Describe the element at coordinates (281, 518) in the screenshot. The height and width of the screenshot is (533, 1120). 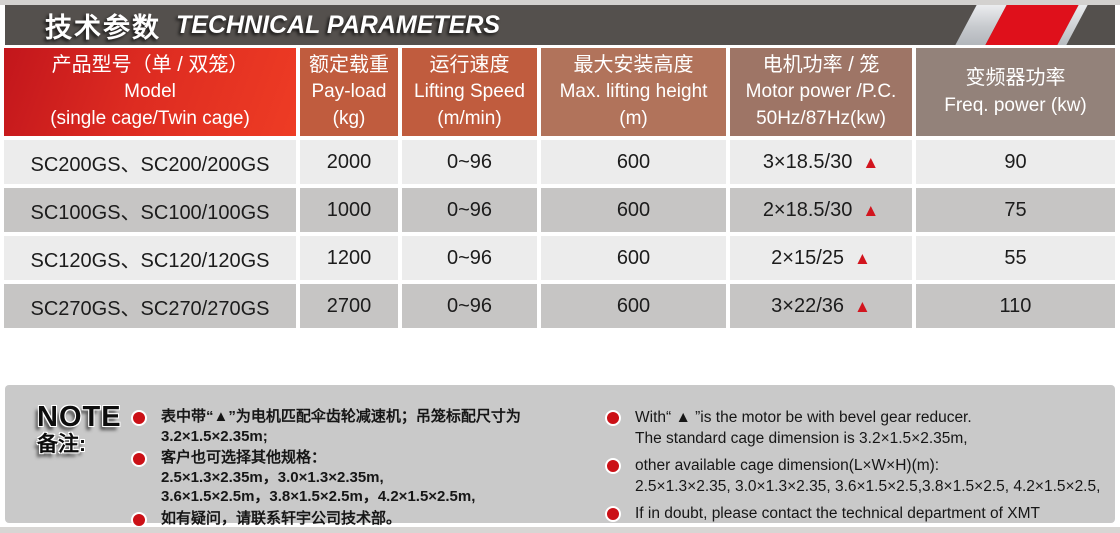
I see `note-text-zh: 如有疑问，请联系轩宇公司技术部。` at that location.